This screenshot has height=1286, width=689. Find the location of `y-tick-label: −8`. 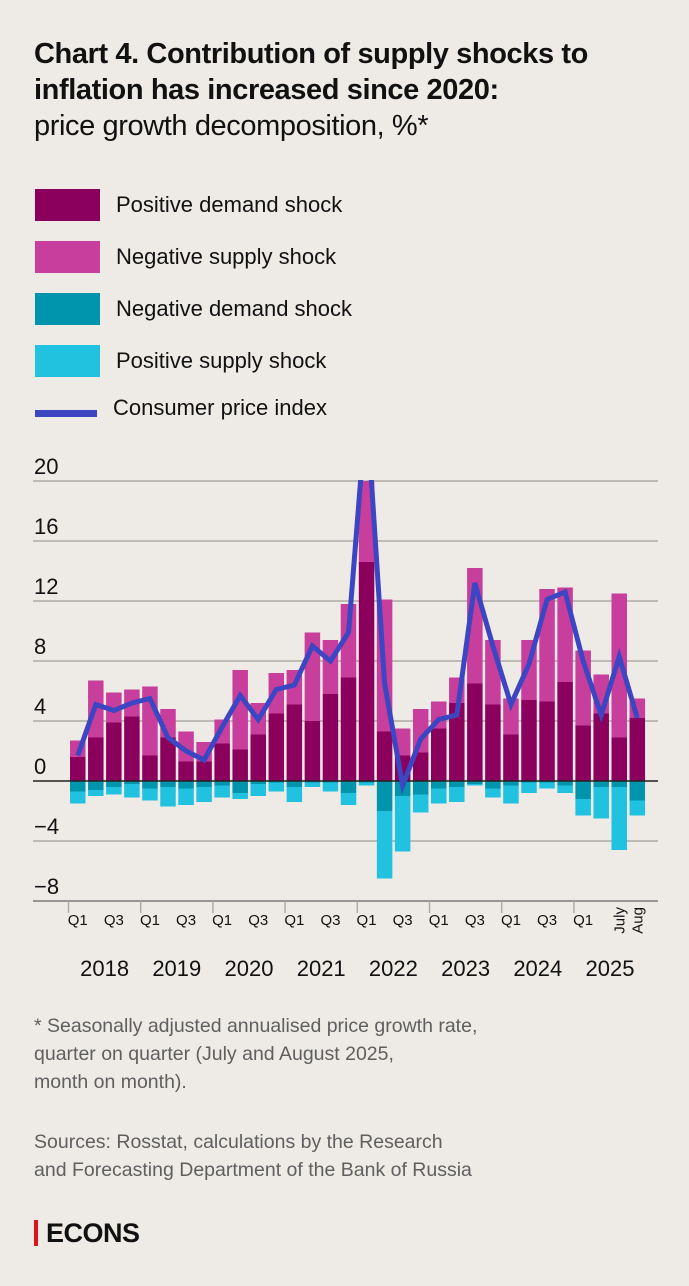

y-tick-label: −8 is located at coordinates (46, 886).